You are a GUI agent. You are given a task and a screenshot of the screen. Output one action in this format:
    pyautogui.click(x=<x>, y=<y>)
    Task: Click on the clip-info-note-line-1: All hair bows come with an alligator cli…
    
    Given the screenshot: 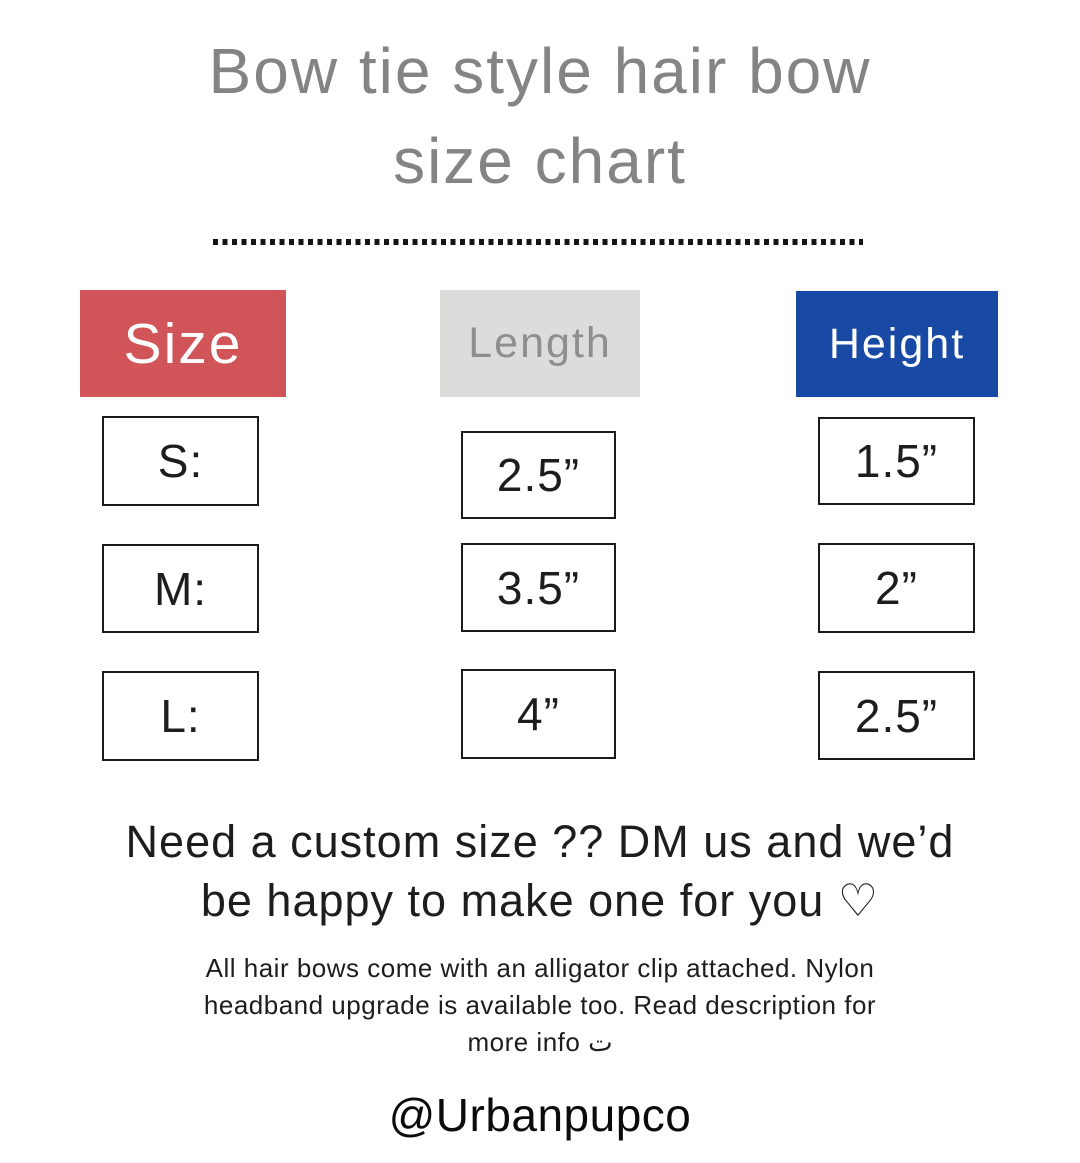 What is the action you would take?
    pyautogui.click(x=540, y=968)
    